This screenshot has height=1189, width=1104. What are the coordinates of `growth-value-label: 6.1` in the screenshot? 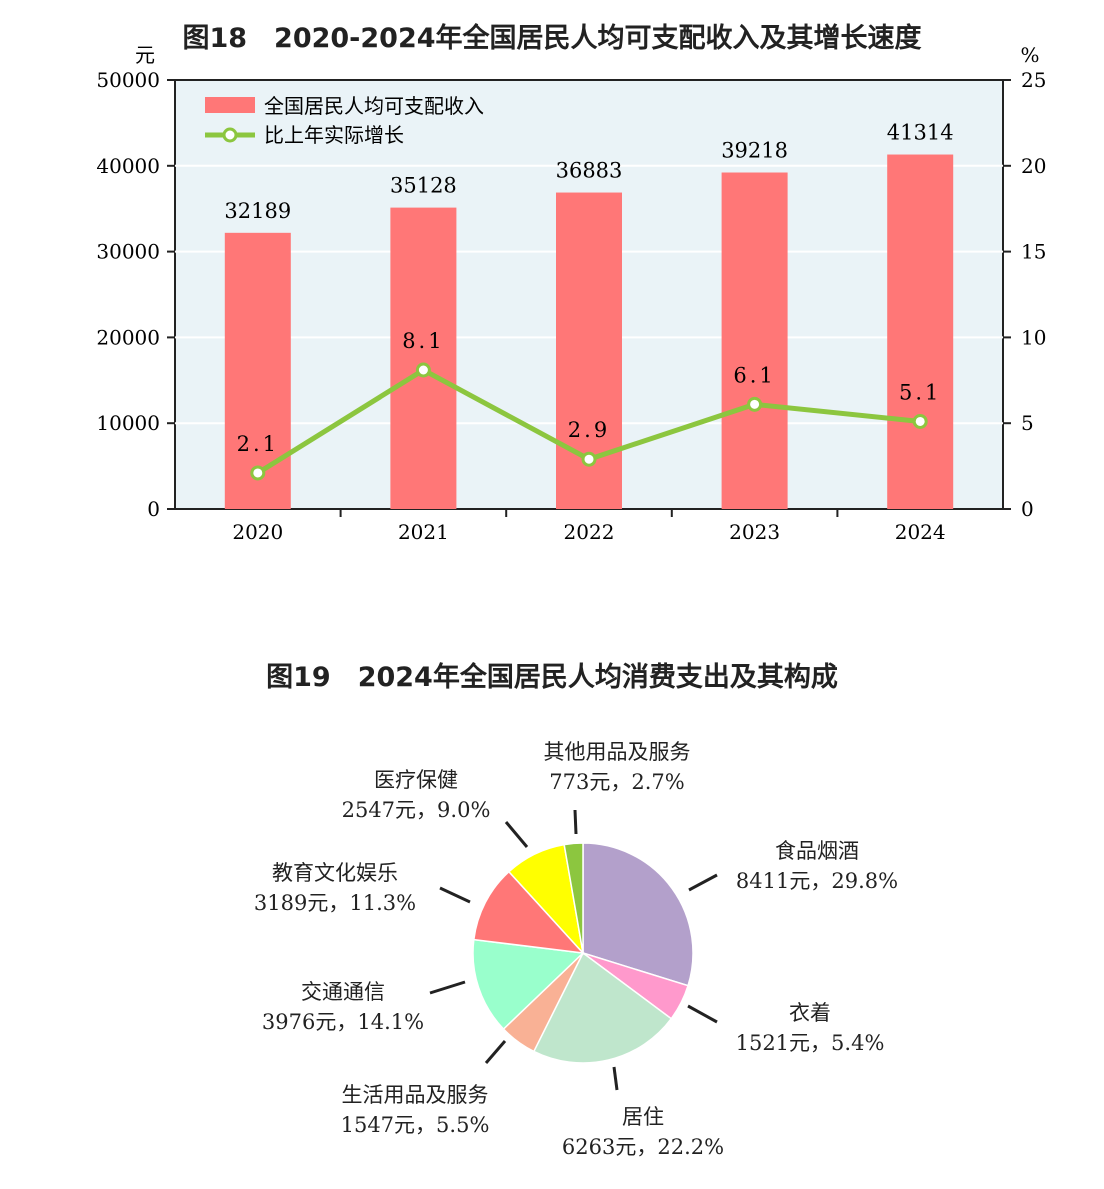 It's located at (754, 375).